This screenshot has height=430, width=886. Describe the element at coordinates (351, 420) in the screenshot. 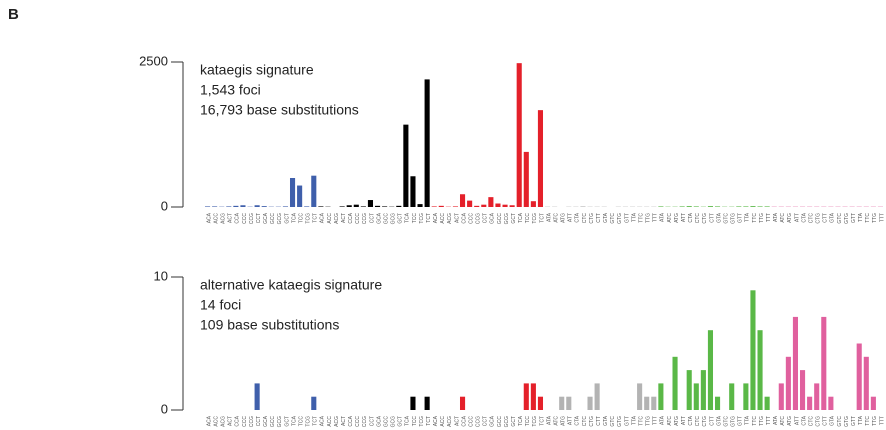

I see `x-tick-label: CCA` at that location.